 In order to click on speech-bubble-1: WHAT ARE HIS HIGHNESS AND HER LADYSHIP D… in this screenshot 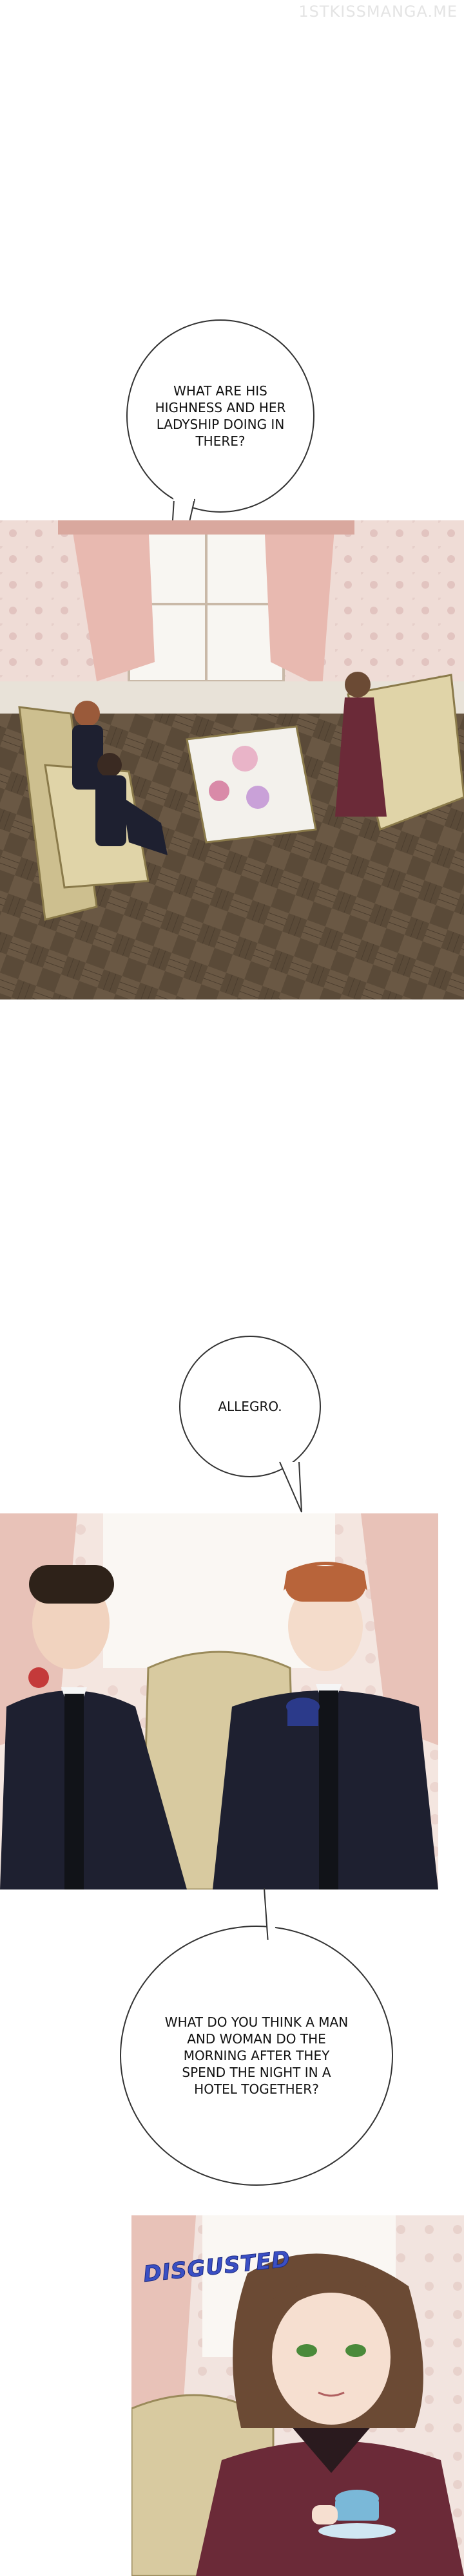, I will do `click(220, 416)`.